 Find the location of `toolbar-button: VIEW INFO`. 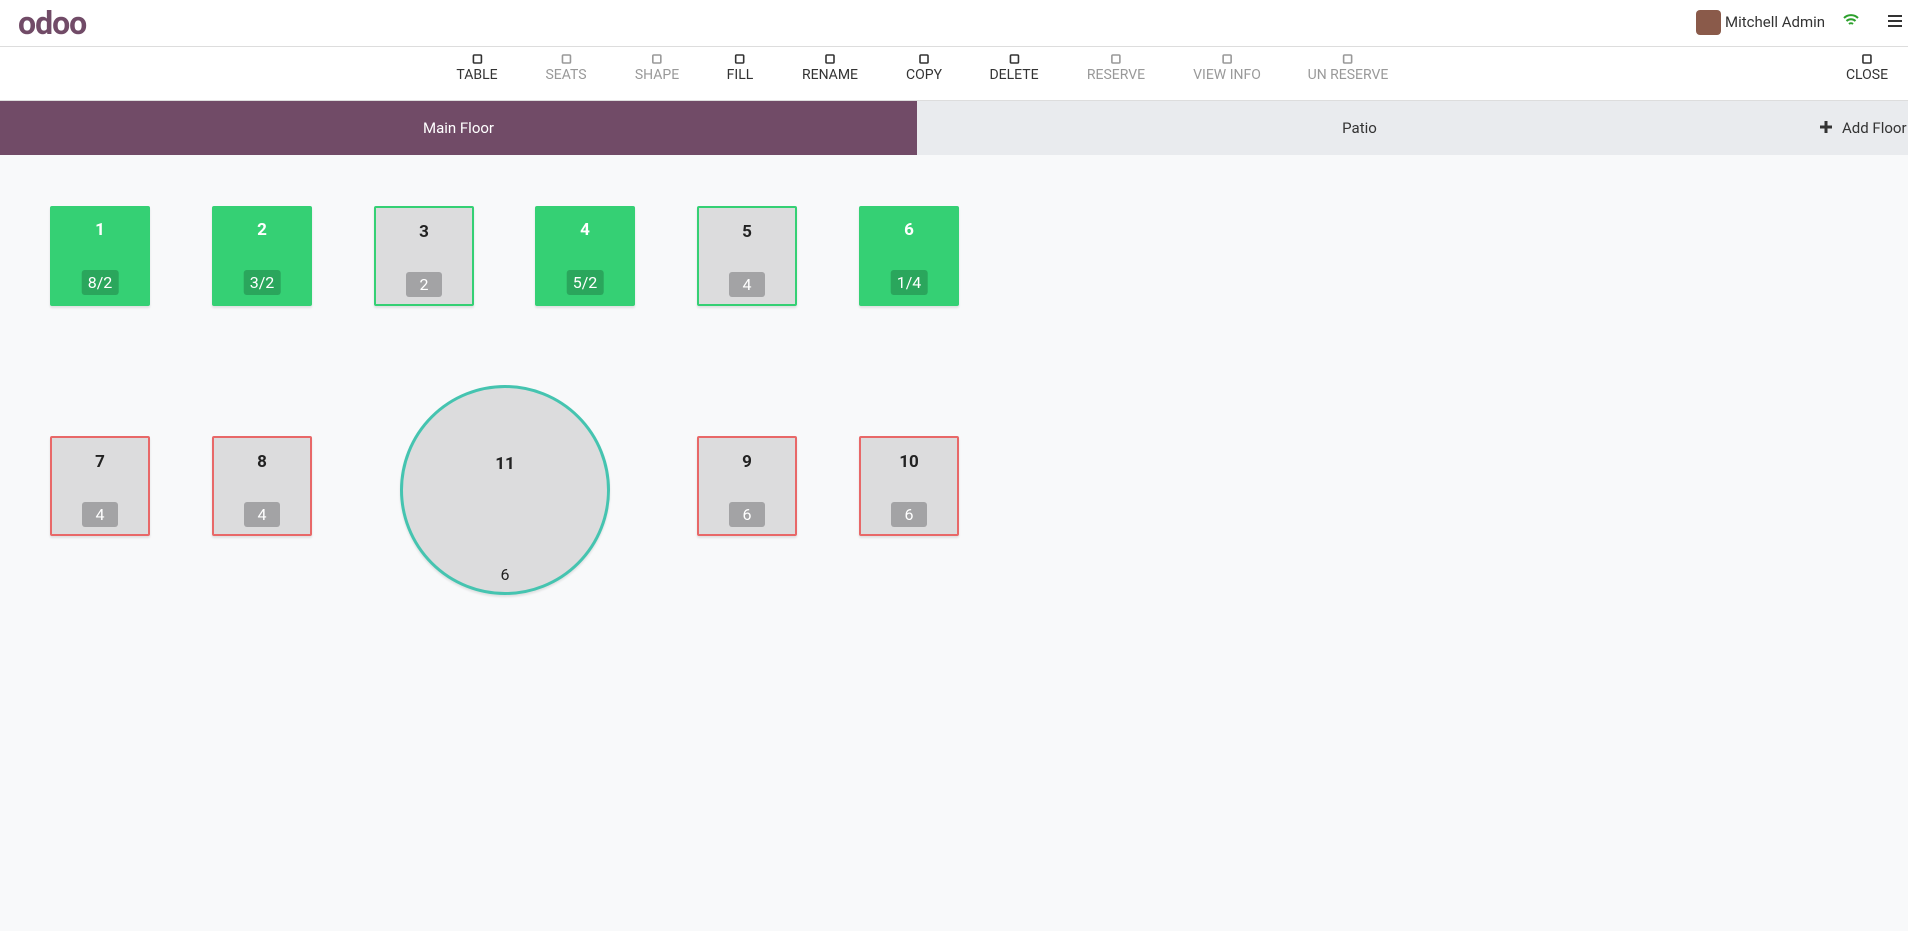

toolbar-button: VIEW INFO is located at coordinates (1227, 68).